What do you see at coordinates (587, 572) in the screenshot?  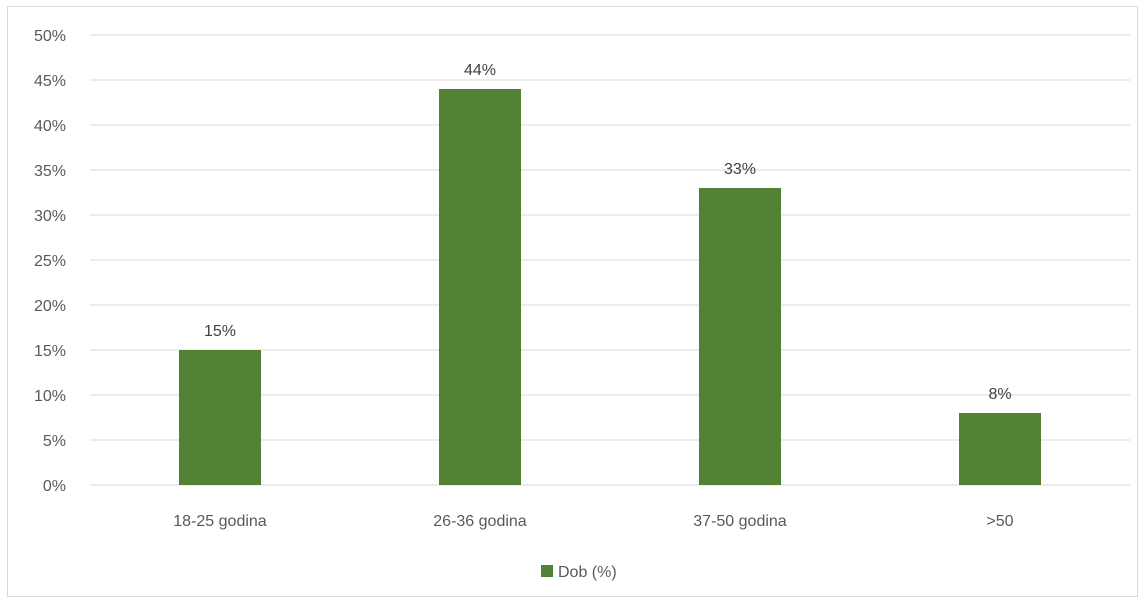 I see `legend-label: Dob (%)` at bounding box center [587, 572].